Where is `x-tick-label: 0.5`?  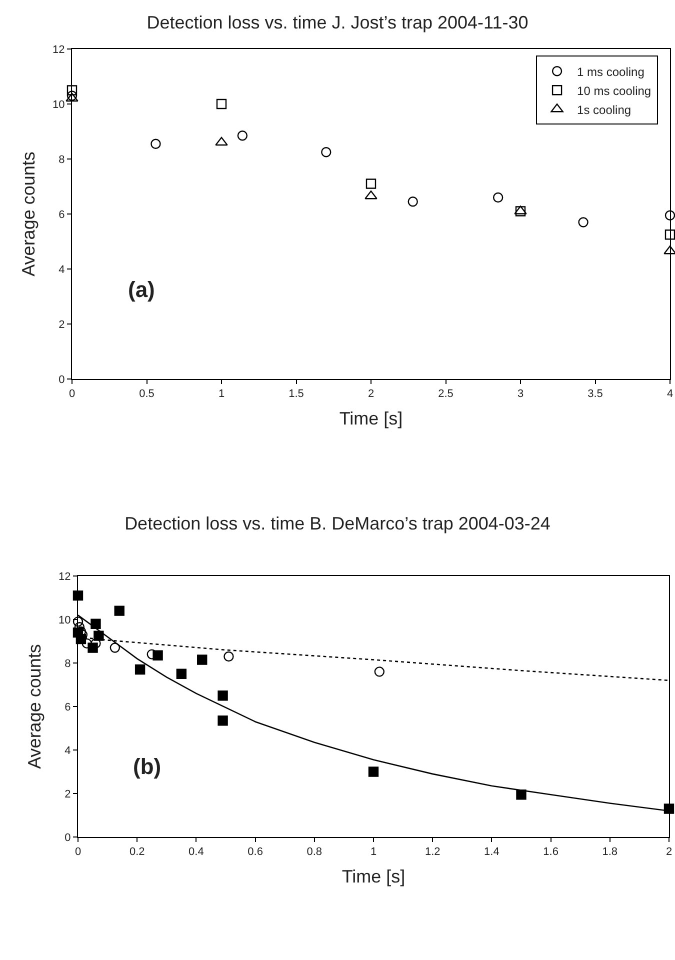 x-tick-label: 0.5 is located at coordinates (146, 394).